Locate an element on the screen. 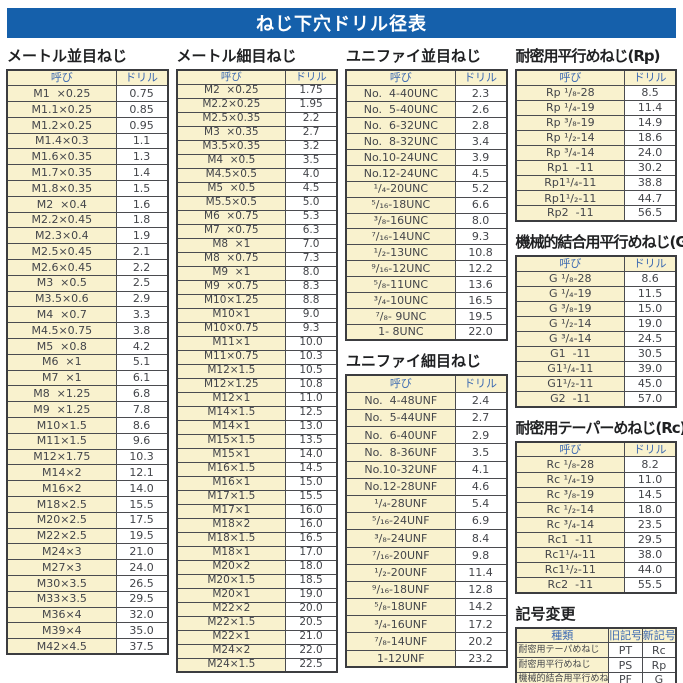  table-row: ⁷/₁₆-14UNC 9.3 is located at coordinates (426, 237).